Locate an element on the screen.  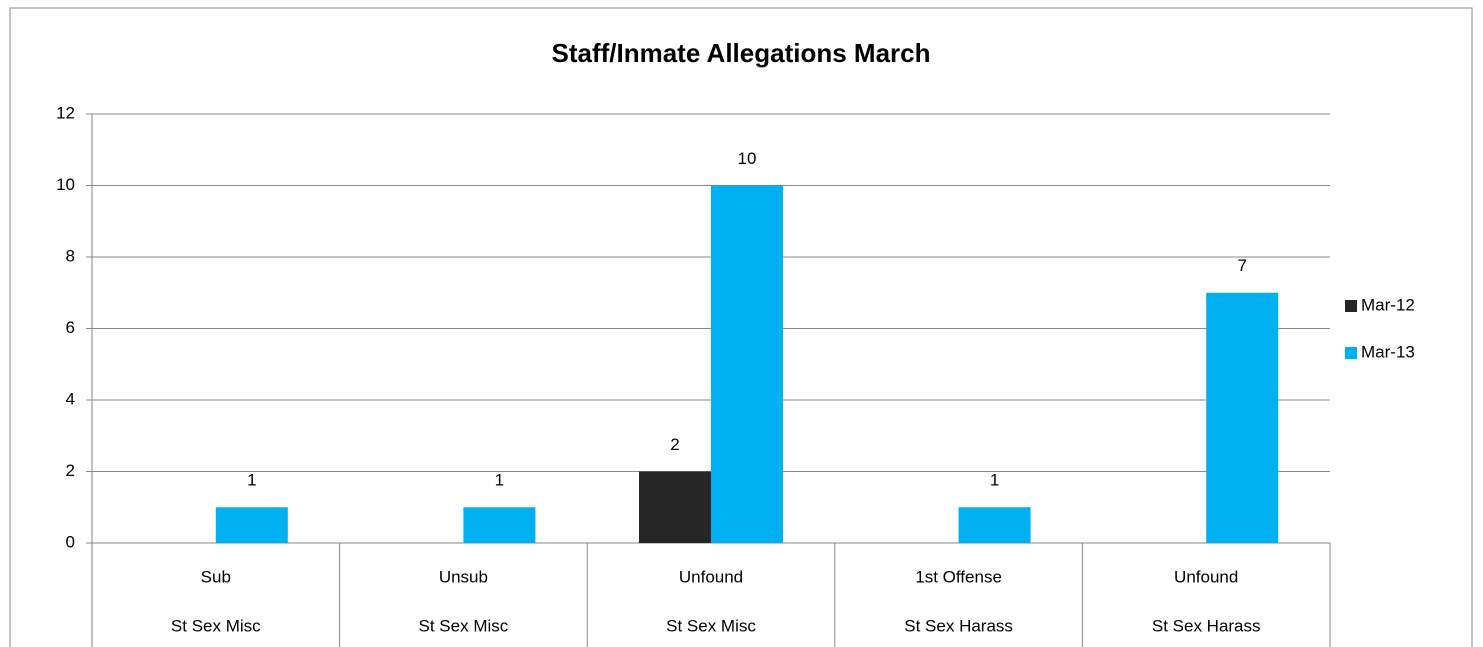
x-tick-label: 1st Offense is located at coordinates (958, 576).